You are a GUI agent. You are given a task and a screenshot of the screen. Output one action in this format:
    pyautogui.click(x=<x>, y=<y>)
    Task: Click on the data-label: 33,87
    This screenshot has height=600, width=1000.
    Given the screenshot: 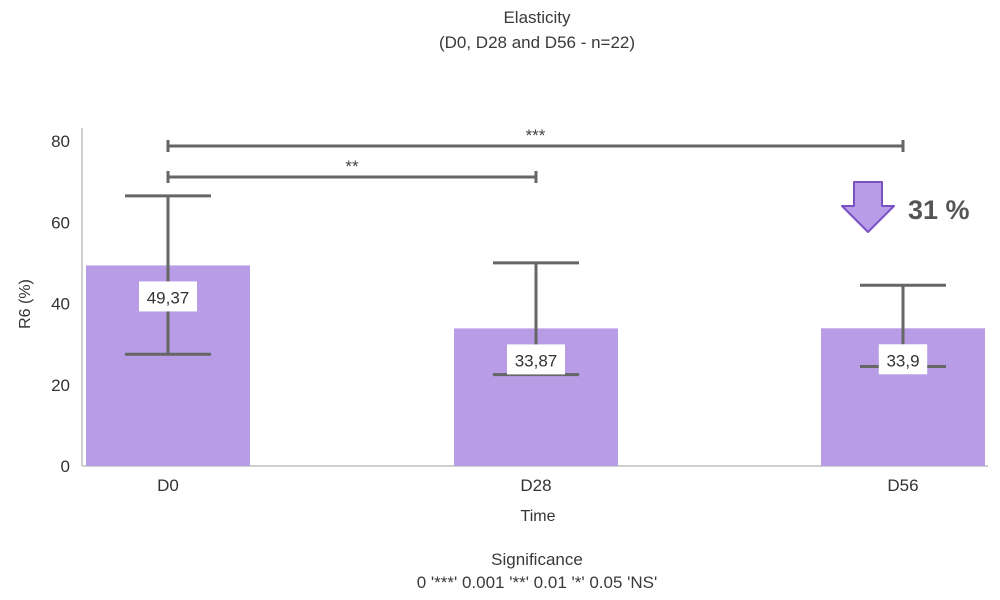 What is the action you would take?
    pyautogui.click(x=536, y=360)
    